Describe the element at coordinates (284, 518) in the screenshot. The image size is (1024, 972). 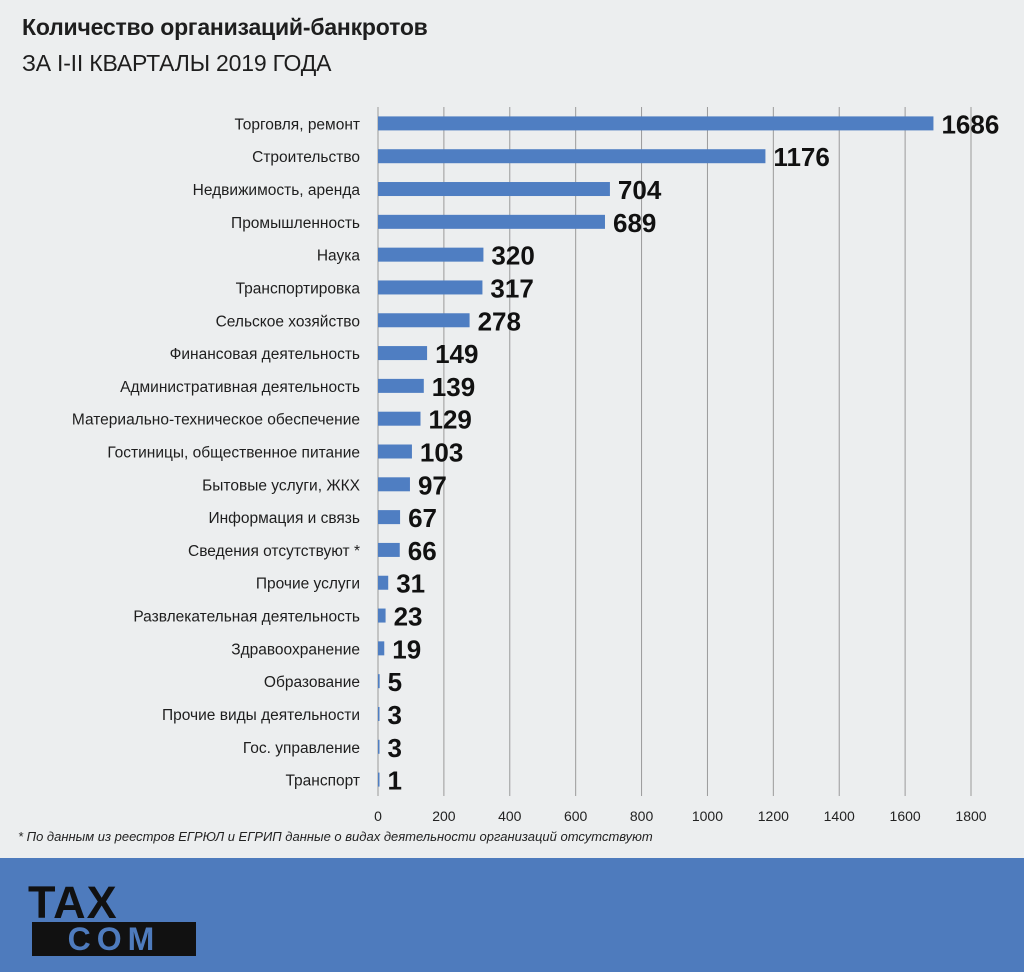
I see `category-label: Информация и связь` at that location.